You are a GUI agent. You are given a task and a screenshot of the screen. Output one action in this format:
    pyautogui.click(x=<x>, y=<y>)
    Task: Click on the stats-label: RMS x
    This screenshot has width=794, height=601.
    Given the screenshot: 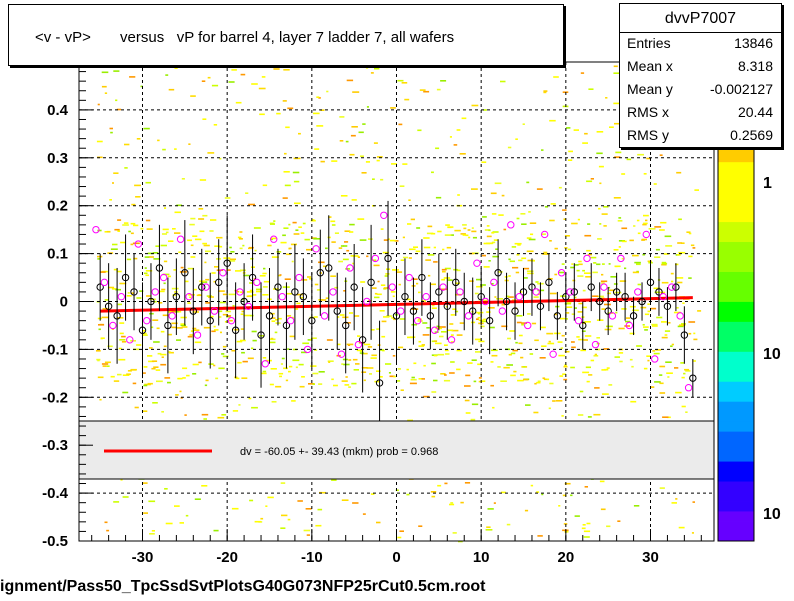 What is the action you would take?
    pyautogui.click(x=648, y=112)
    